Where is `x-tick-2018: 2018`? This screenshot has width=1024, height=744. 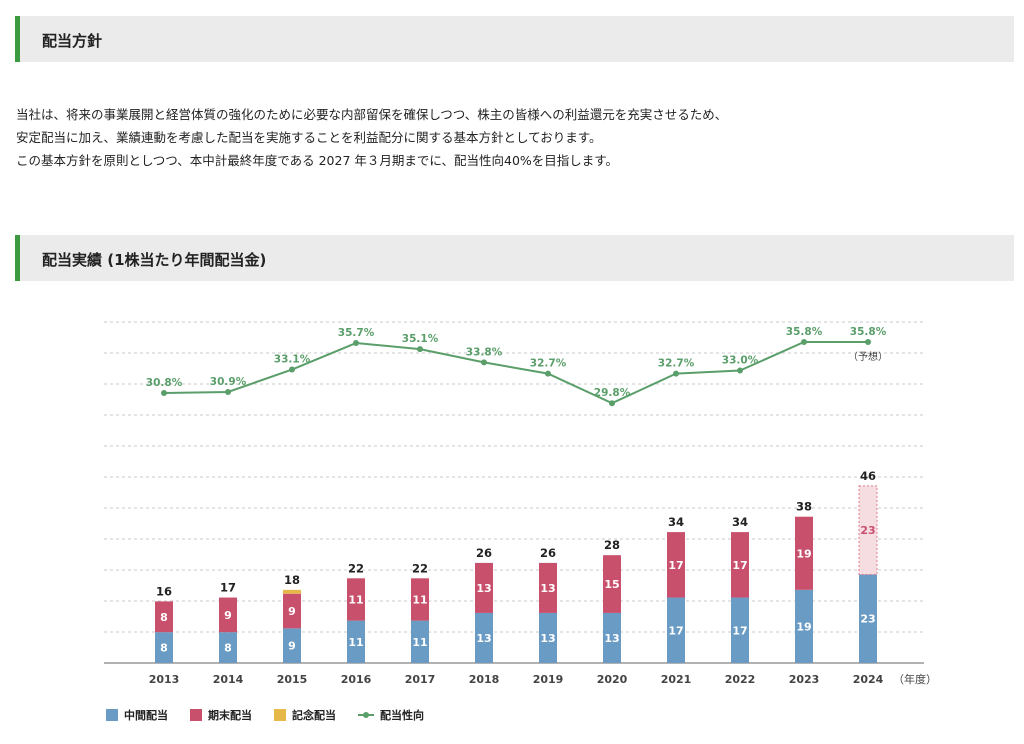 x-tick-2018: 2018 is located at coordinates (484, 679).